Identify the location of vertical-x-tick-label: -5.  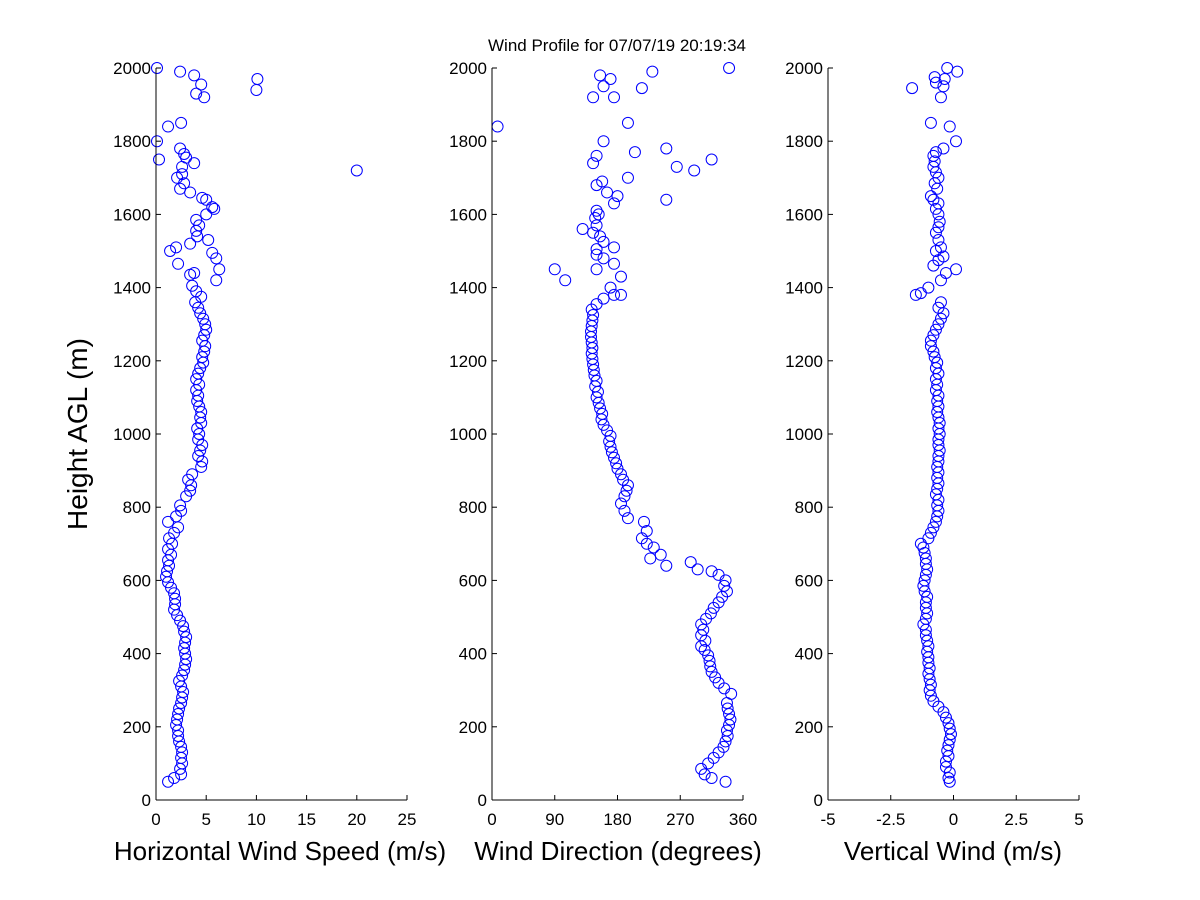
(827, 819).